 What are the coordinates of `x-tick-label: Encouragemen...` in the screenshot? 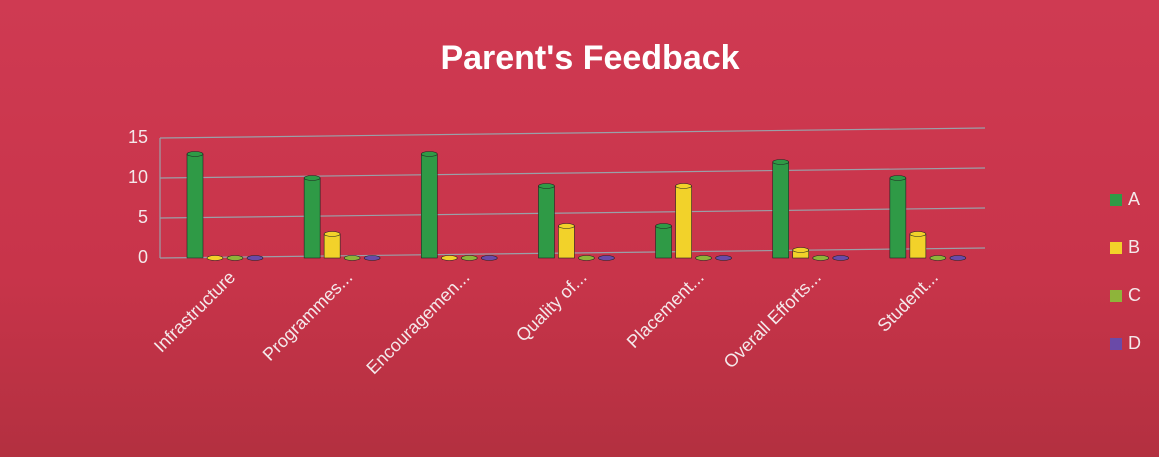 It's located at (417, 322).